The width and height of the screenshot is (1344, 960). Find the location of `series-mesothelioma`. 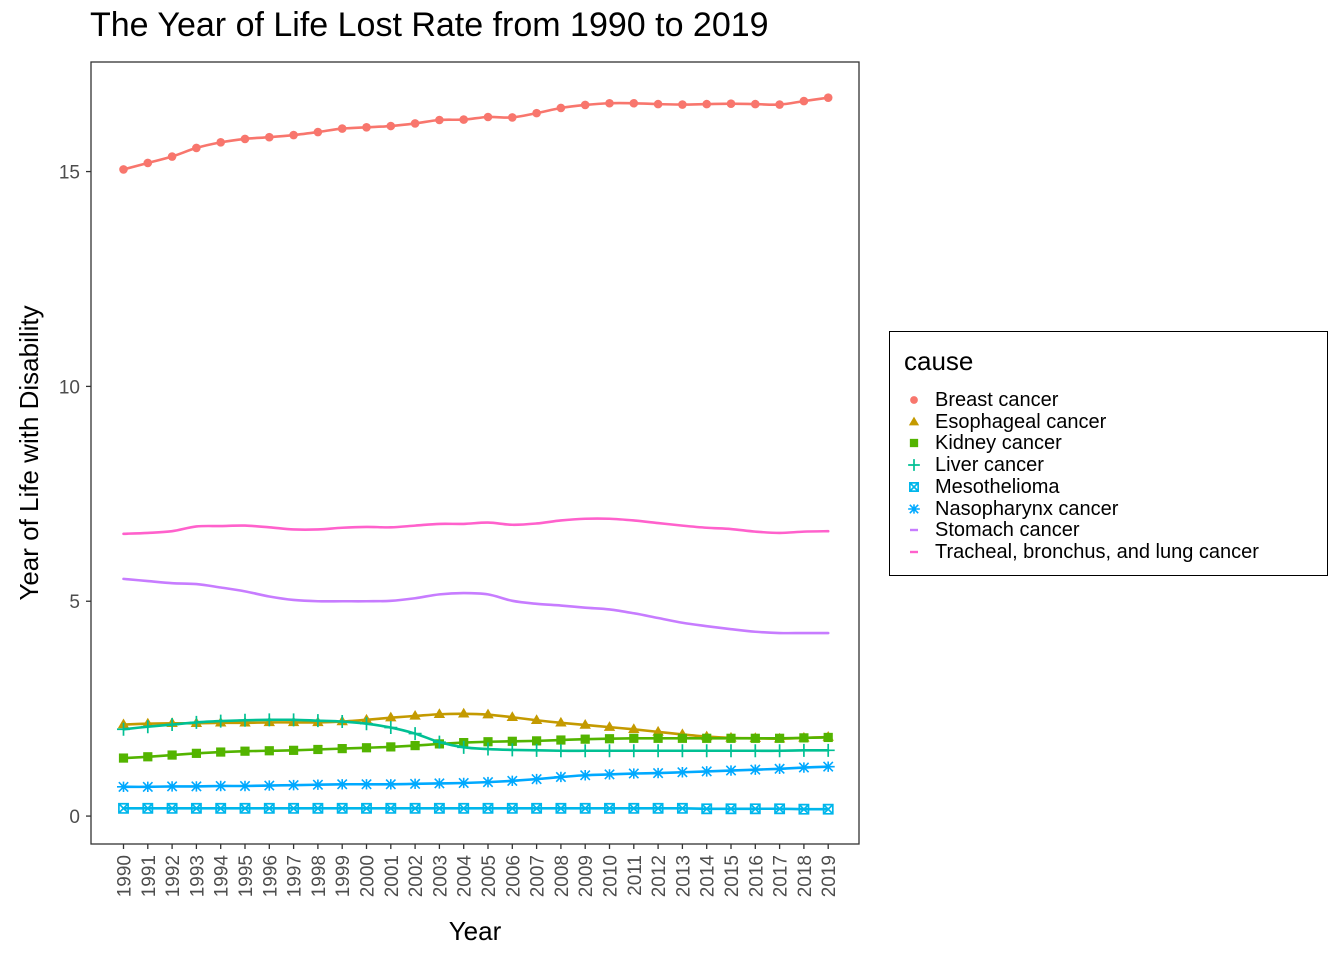

series-mesothelioma is located at coordinates (476, 808).